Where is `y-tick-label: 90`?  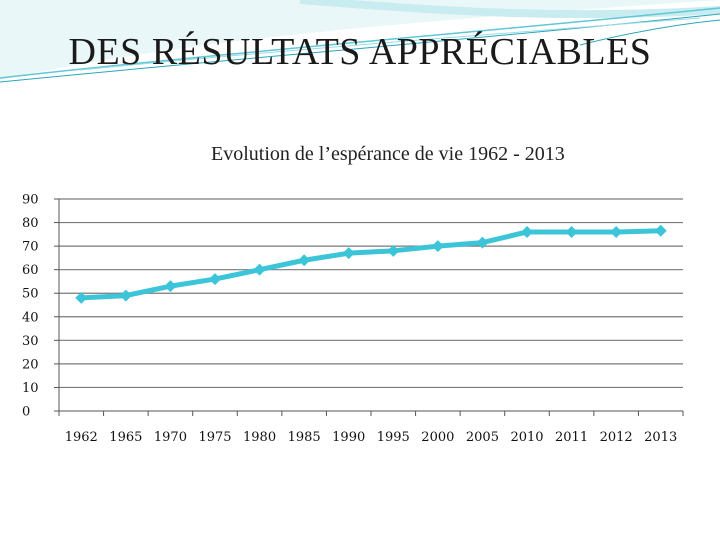 y-tick-label: 90 is located at coordinates (30, 200).